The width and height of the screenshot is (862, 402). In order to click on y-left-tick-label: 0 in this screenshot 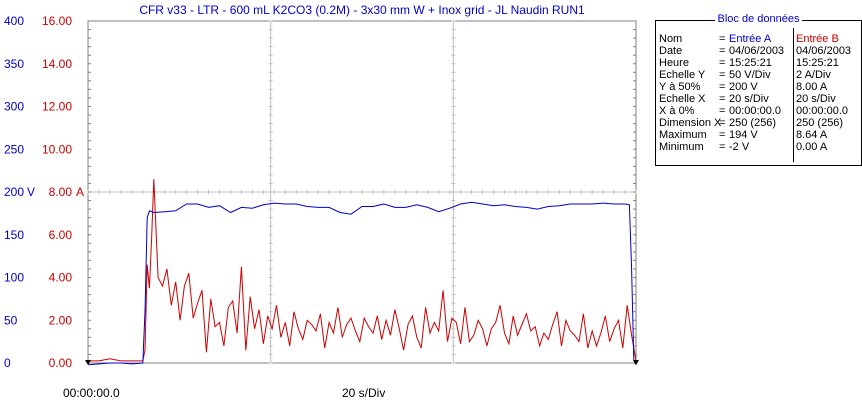, I will do `click(7, 363)`.